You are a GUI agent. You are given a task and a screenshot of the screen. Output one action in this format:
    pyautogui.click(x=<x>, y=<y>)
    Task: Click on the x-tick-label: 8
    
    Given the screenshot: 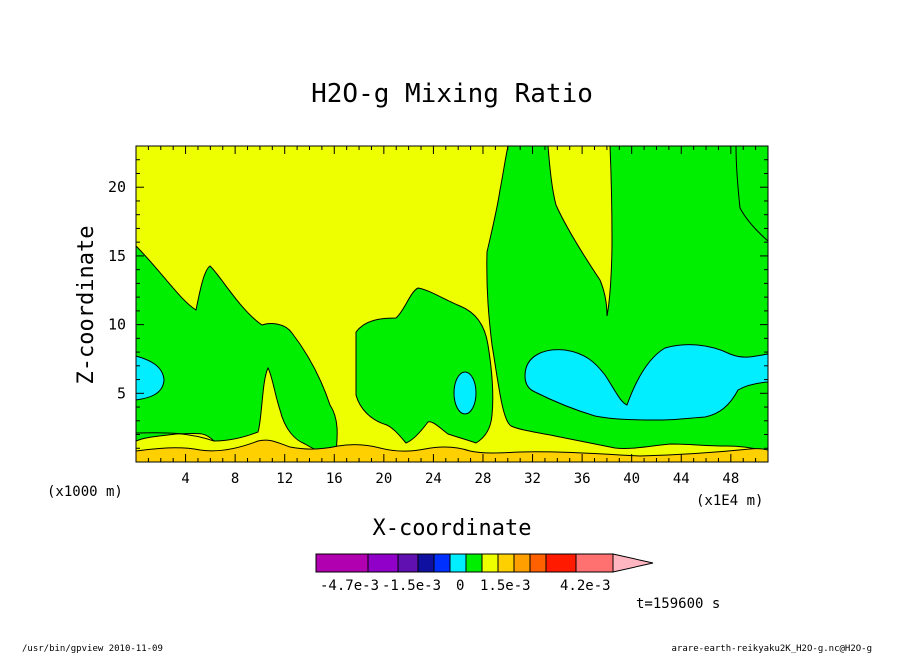 What is the action you would take?
    pyautogui.click(x=235, y=479)
    